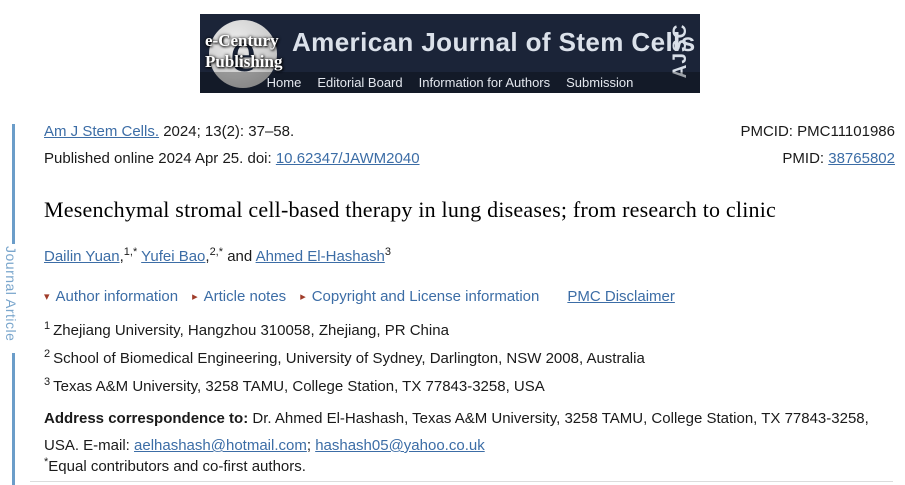 This screenshot has width=905, height=485. Describe the element at coordinates (47, 354) in the screenshot. I see `affiliation-sup-2: 2` at that location.